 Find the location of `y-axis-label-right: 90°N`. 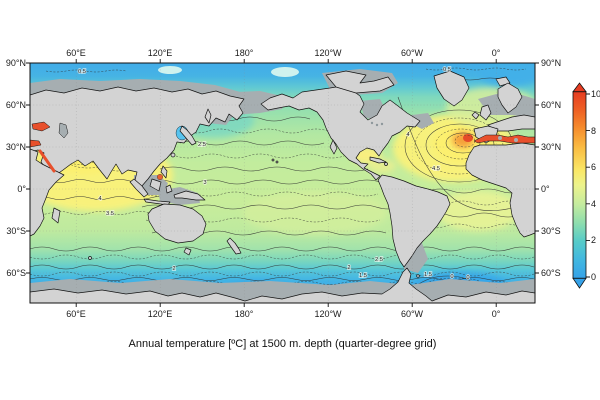

y-axis-label-right: 90°N is located at coordinates (551, 63).